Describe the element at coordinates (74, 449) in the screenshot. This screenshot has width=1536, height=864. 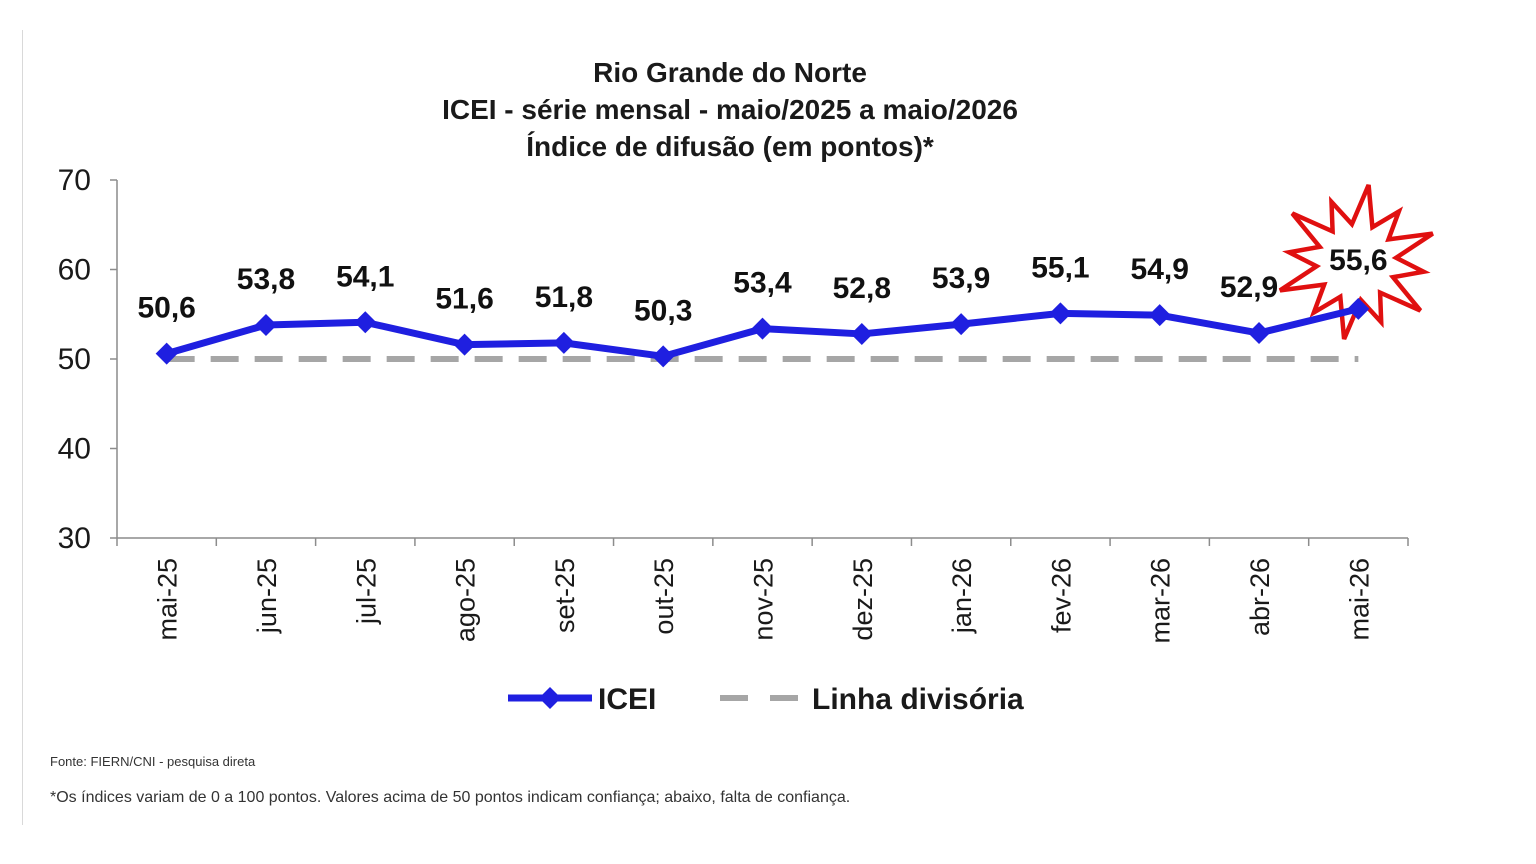
I see `y-tick-label: 40` at that location.